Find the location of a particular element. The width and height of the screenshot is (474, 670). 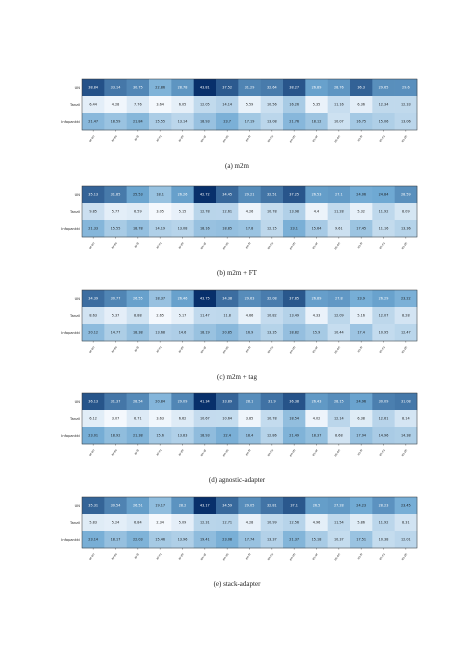

column-label: es-fr is located at coordinates (360, 349).